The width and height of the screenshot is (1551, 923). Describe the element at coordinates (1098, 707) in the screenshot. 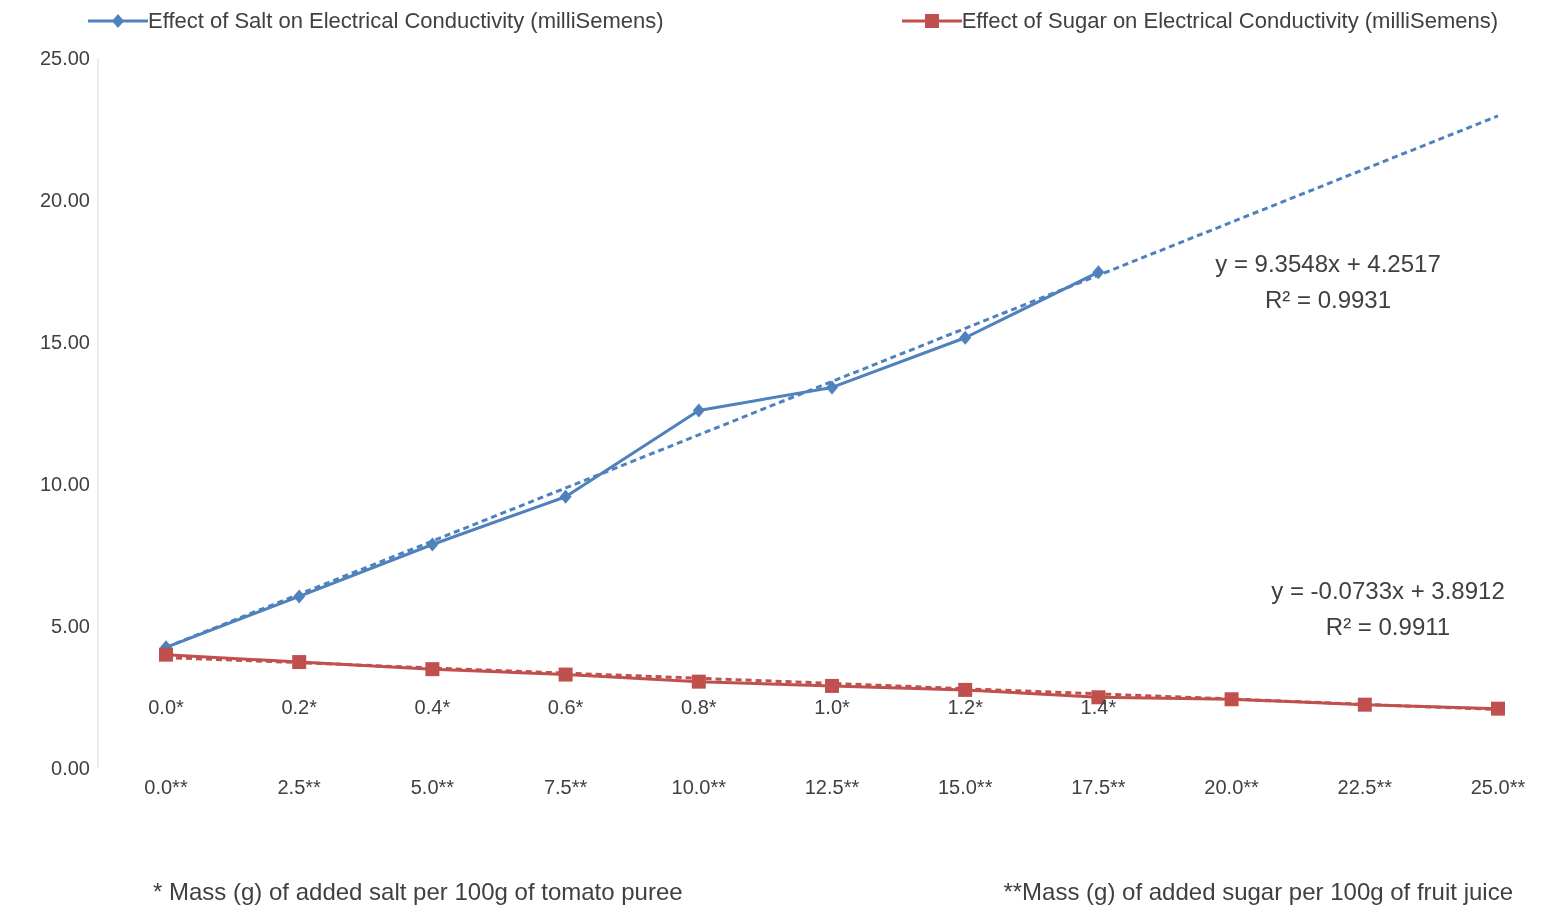

I see `annotation: 1.4*` at that location.